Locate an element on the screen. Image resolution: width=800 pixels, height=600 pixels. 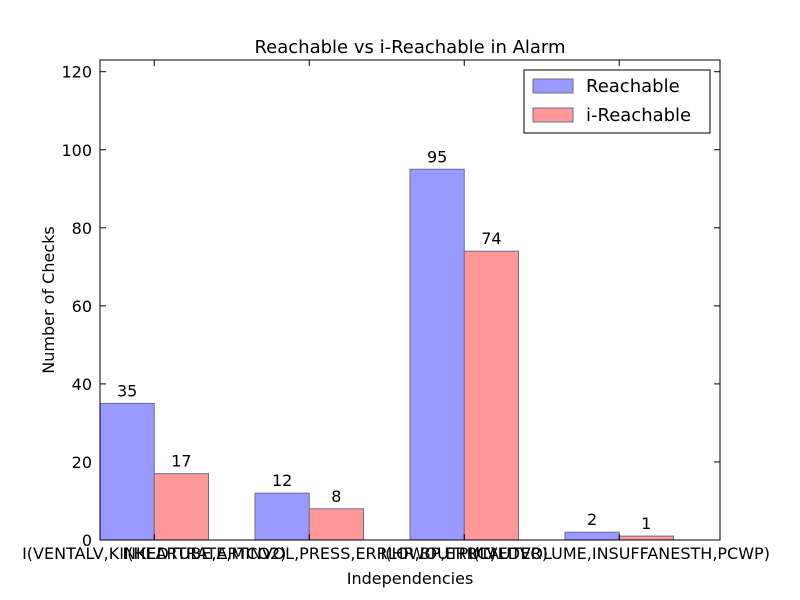
legend-label: Reachable is located at coordinates (633, 86).